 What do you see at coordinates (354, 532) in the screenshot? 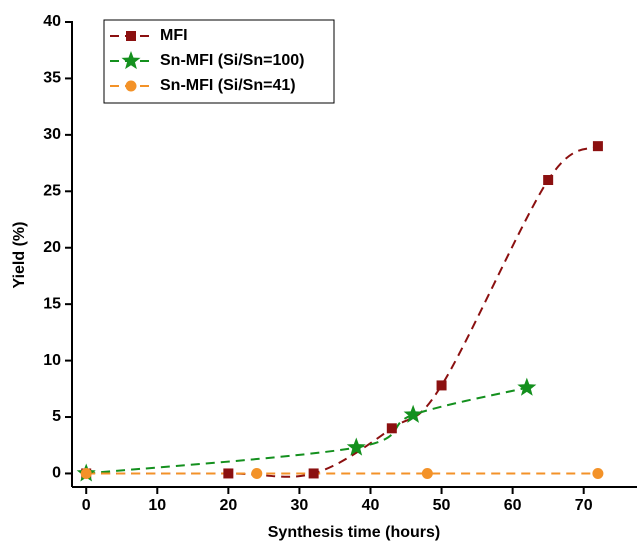
I see `x-axis-title: Synthesis time (hours)` at bounding box center [354, 532].